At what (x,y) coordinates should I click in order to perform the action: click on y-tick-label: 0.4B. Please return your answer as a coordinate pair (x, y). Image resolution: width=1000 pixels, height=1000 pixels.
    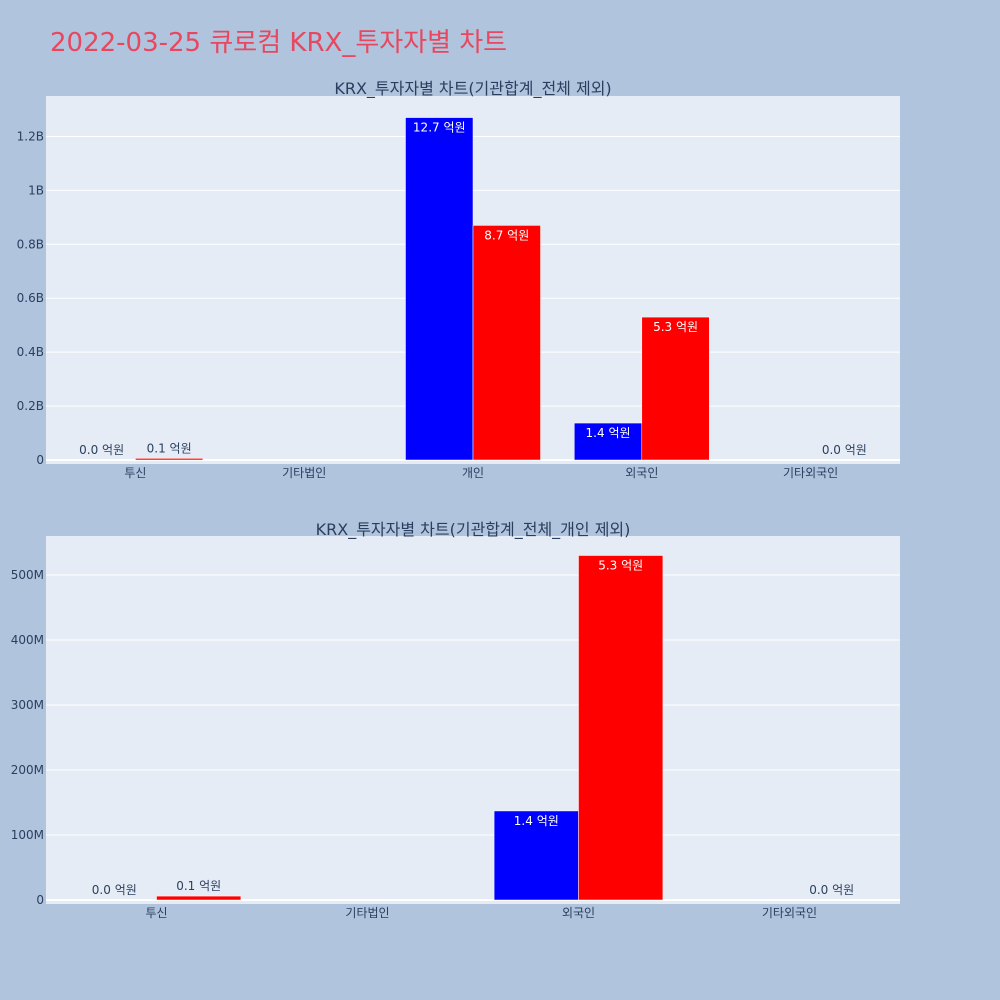
    Looking at the image, I should click on (30, 352).